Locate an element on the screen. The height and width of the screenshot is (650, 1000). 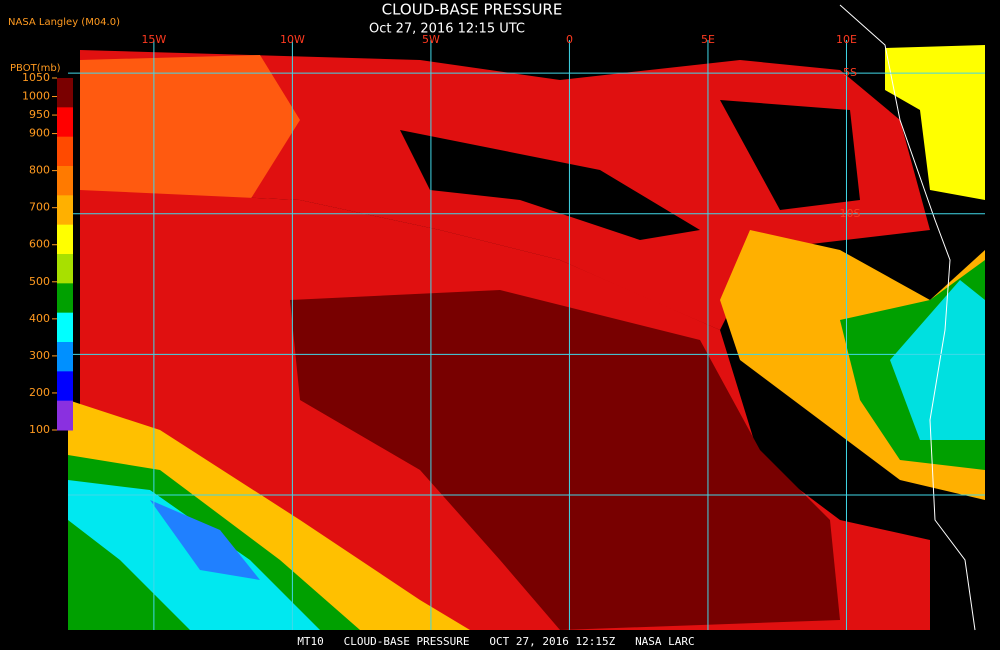
cloud-yellow is located at coordinates (935, 122).